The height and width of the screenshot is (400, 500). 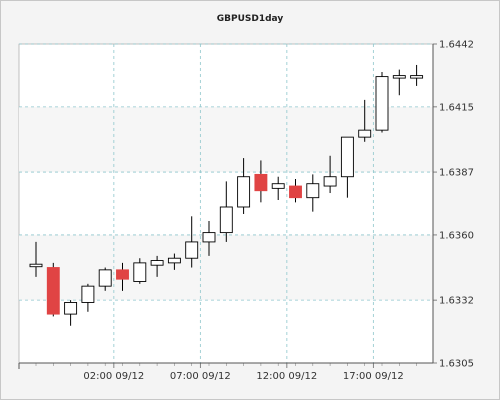 What do you see at coordinates (113, 376) in the screenshot?
I see `x-tick-label: 02:00 09/12` at bounding box center [113, 376].